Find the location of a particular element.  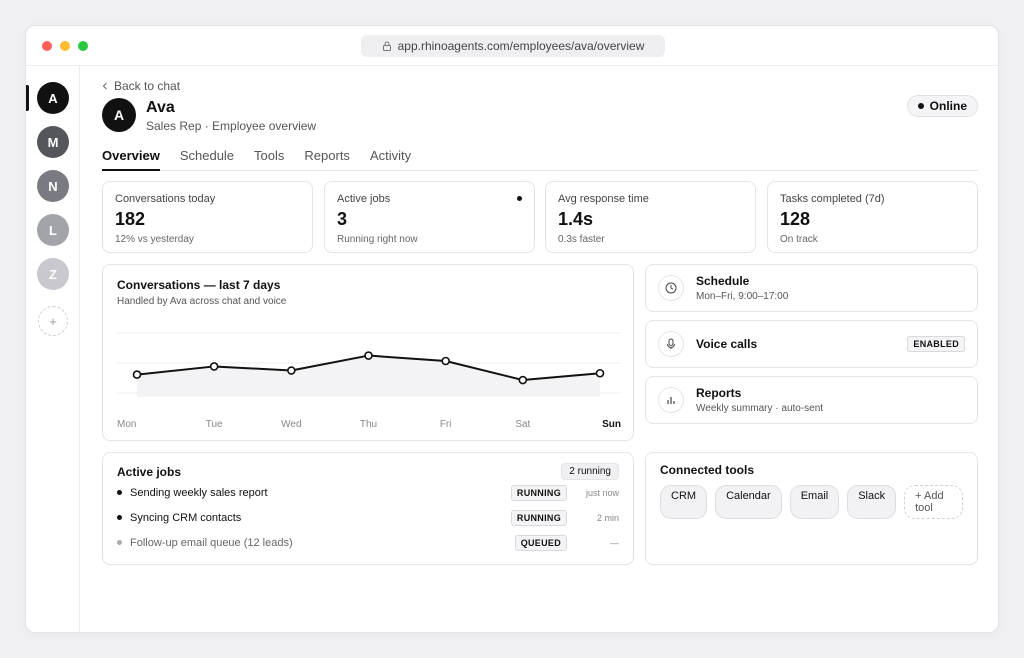

x-tick-label-wed: Wed is located at coordinates (291, 424).